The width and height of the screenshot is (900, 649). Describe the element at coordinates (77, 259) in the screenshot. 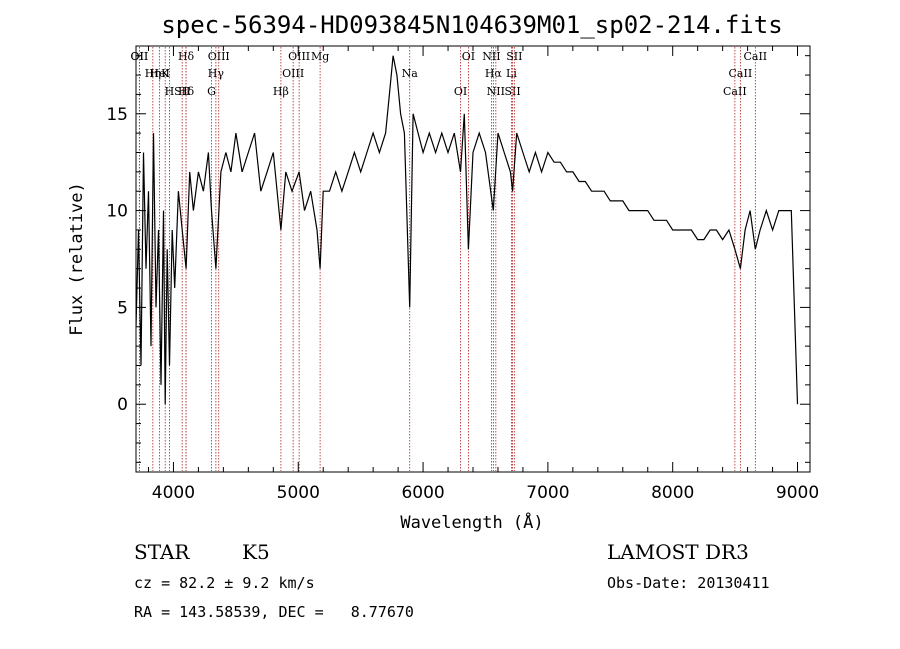

I see `y-axis-label: Flux (relative)` at that location.